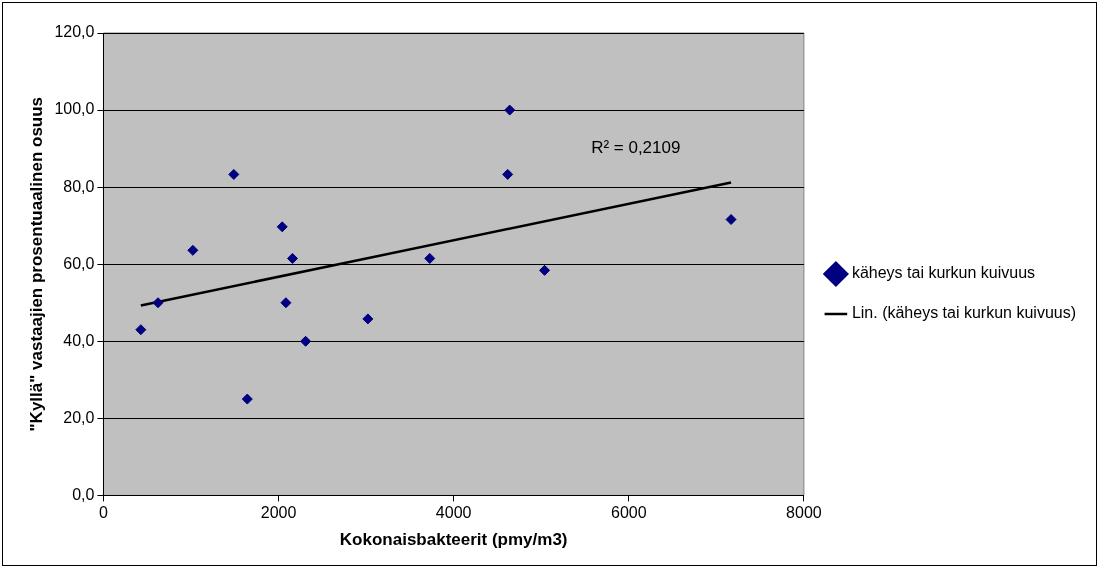  I want to click on y-tick-label: 0,0, so click(83, 494).